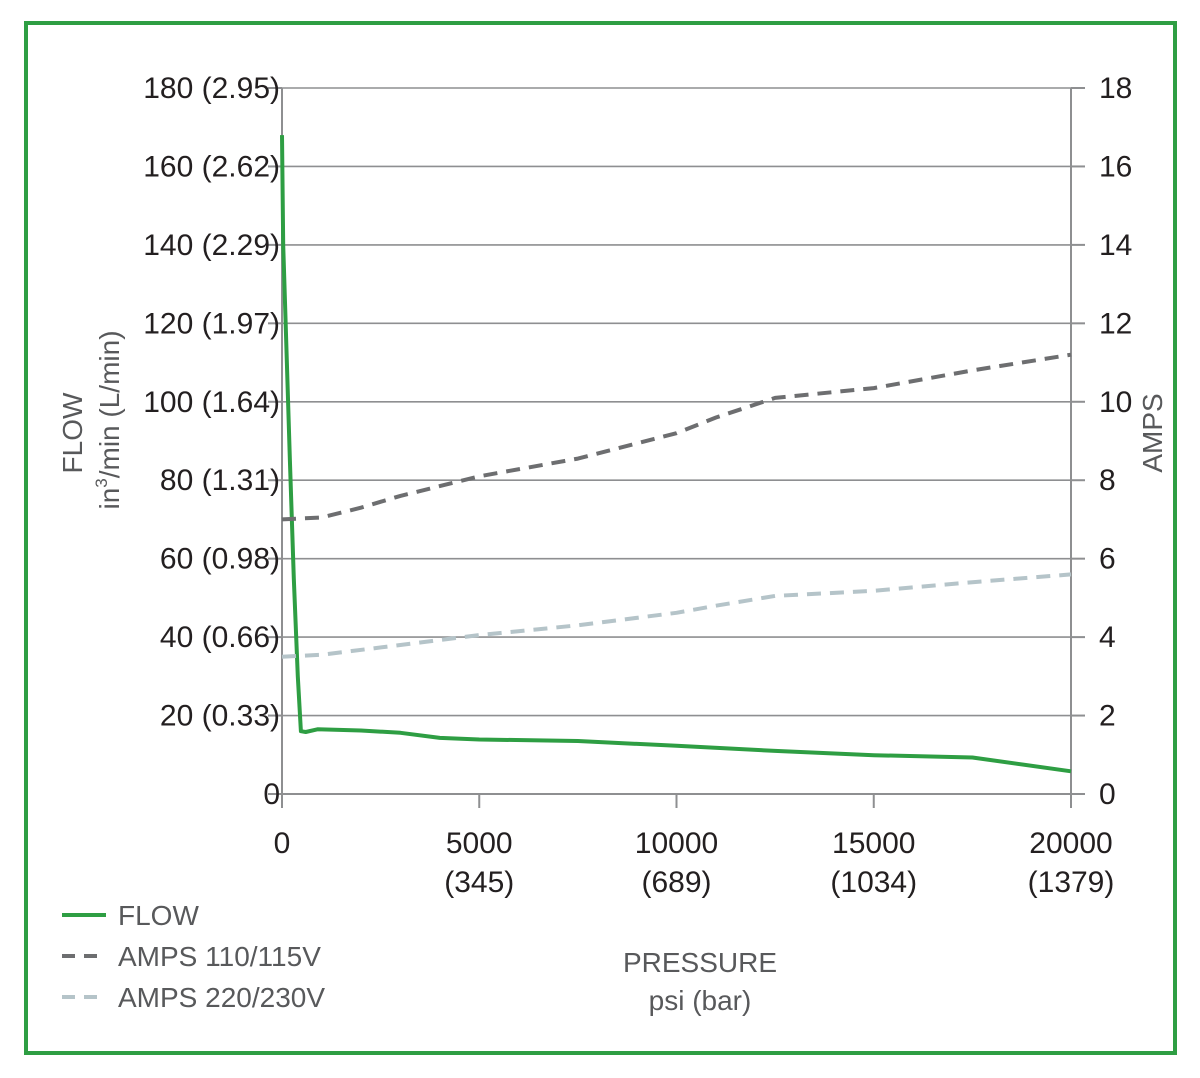 The width and height of the screenshot is (1200, 1078). Describe the element at coordinates (1070, 843) in the screenshot. I see `x-tick-label-4: 20000` at that location.